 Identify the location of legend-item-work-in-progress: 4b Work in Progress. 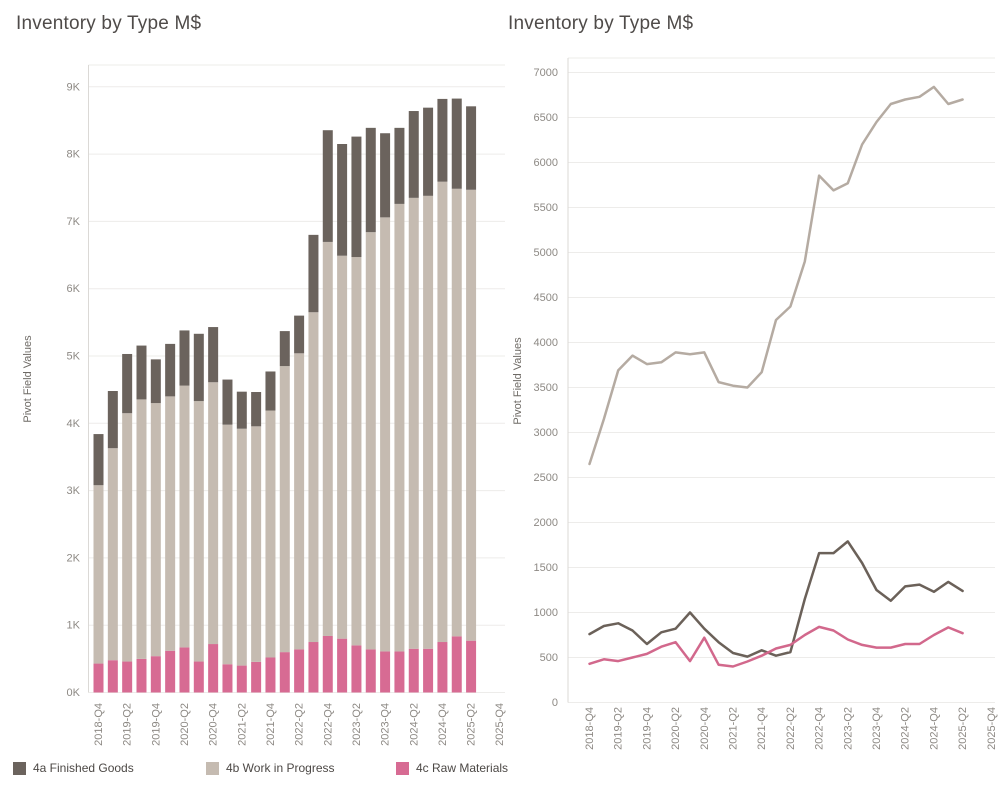
(270, 768).